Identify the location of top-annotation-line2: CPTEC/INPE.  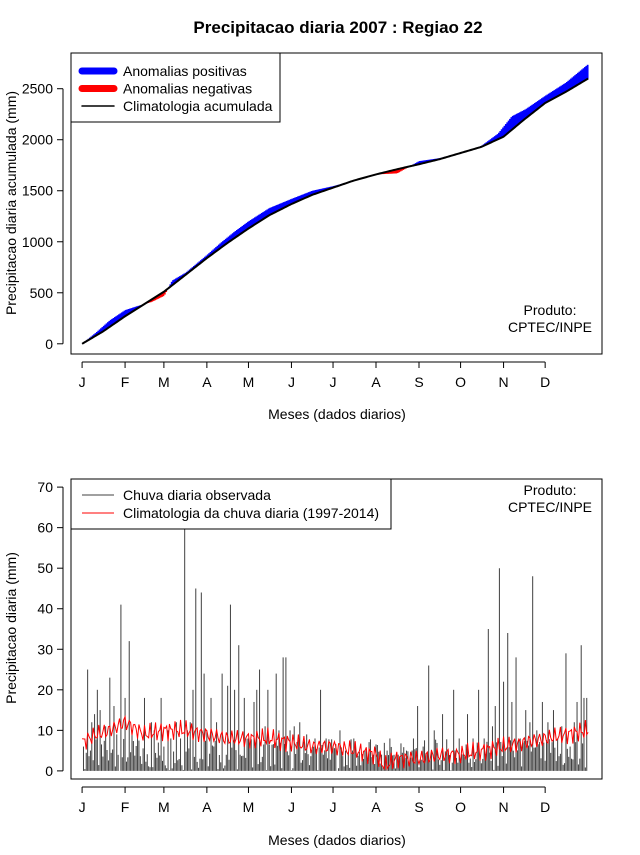
(550, 327).